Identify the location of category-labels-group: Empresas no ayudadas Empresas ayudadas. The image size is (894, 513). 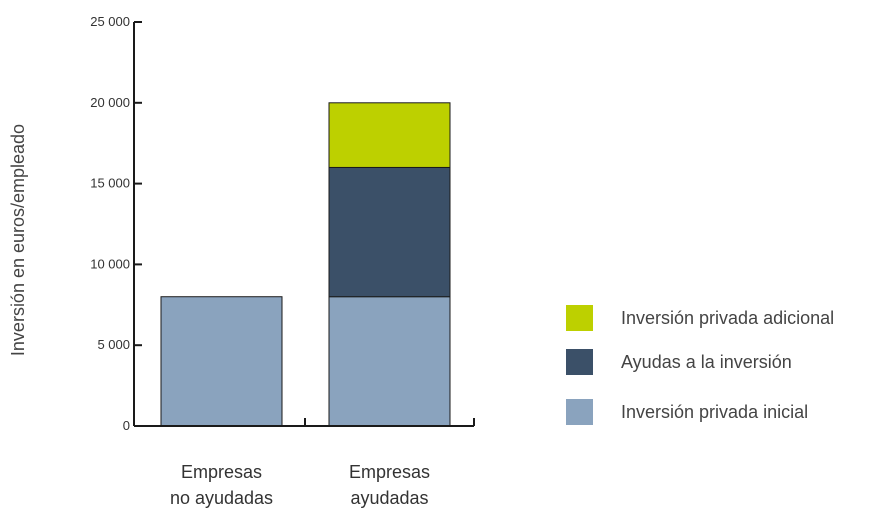
(300, 485).